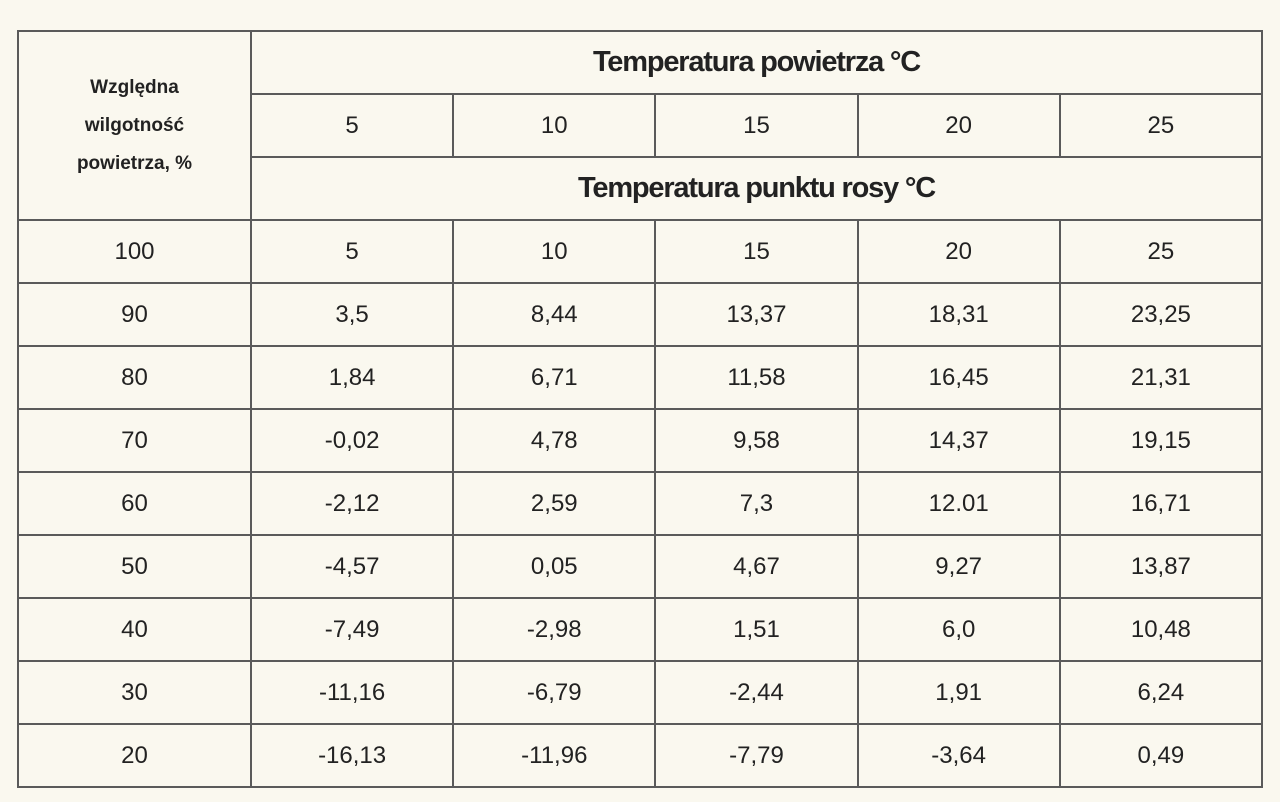 The width and height of the screenshot is (1280, 802). I want to click on dew-point-cell: 10, so click(554, 251).